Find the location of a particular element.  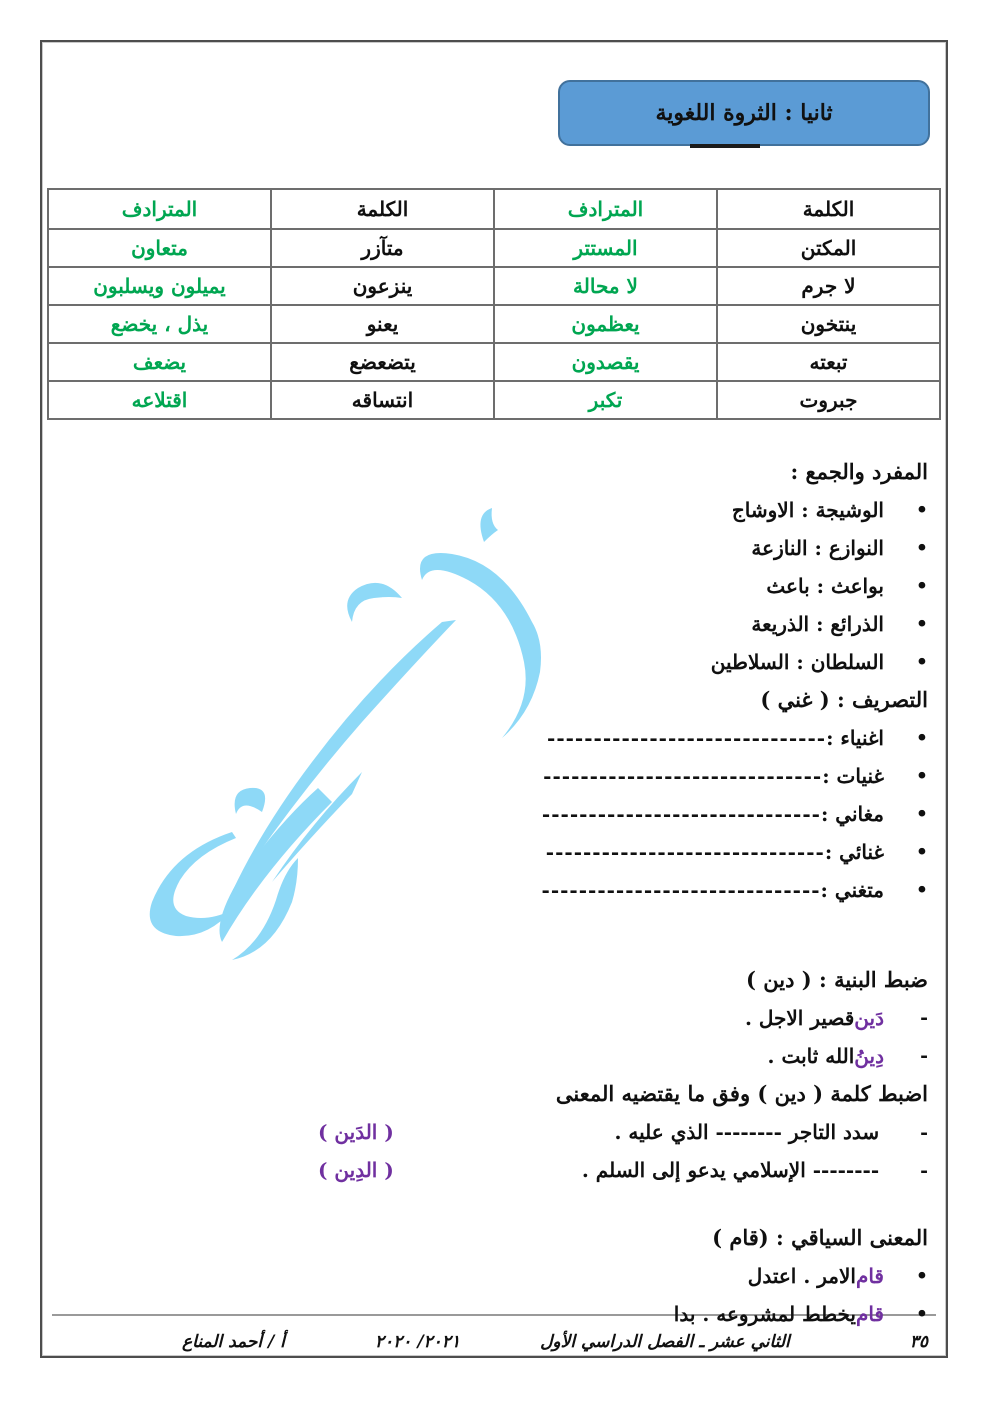

table-row: تبعته يقصدون يتضعضع يضعف is located at coordinates (494, 362).